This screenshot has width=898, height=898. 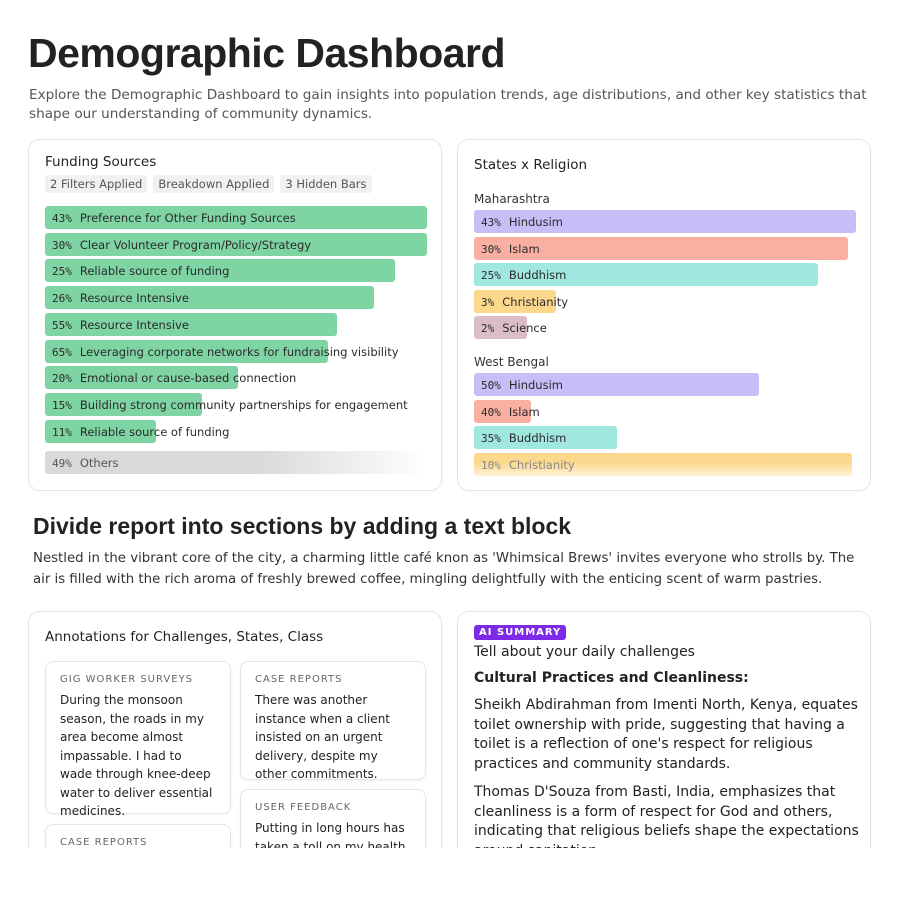 I want to click on religion-bar-pct: 43%, so click(x=491, y=222).